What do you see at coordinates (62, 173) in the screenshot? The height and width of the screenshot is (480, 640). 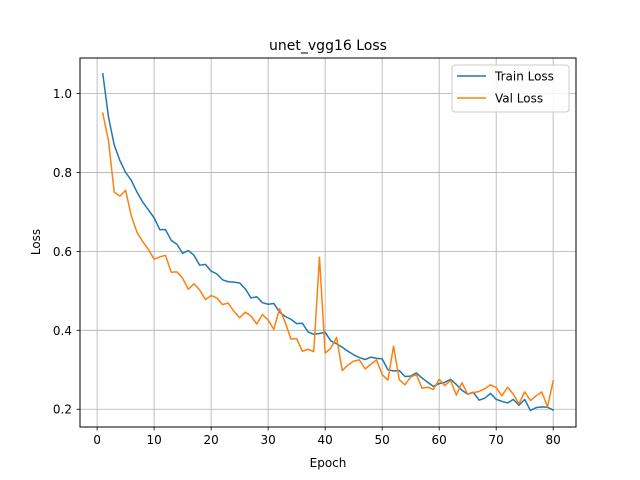 I see `y-tick-label: 0.8` at bounding box center [62, 173].